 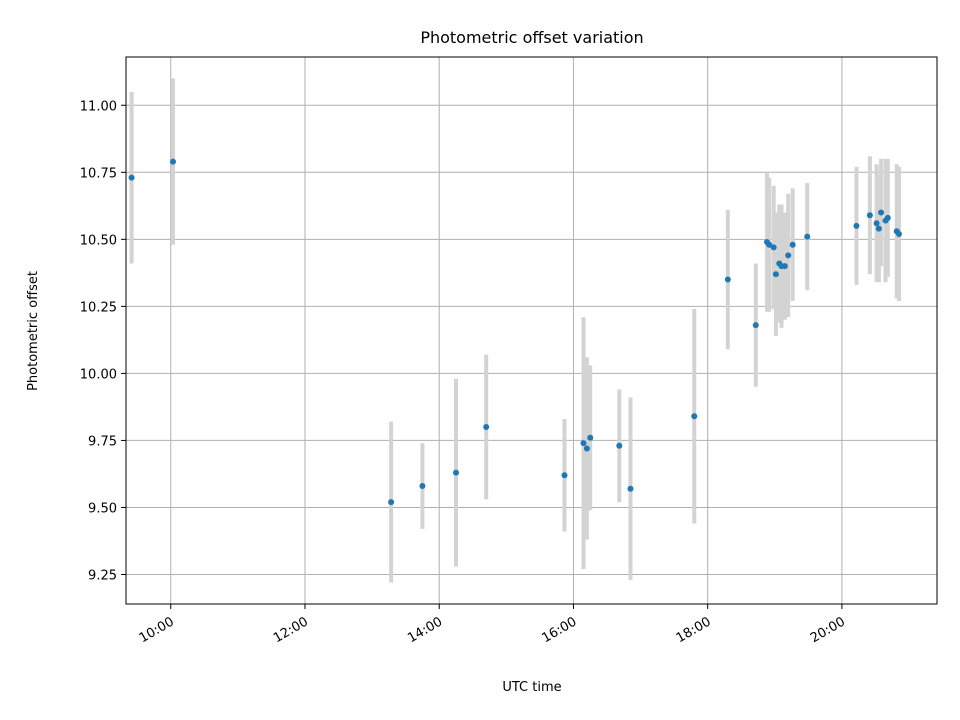 What do you see at coordinates (531, 37) in the screenshot?
I see `chart-title: Photometric offset variation` at bounding box center [531, 37].